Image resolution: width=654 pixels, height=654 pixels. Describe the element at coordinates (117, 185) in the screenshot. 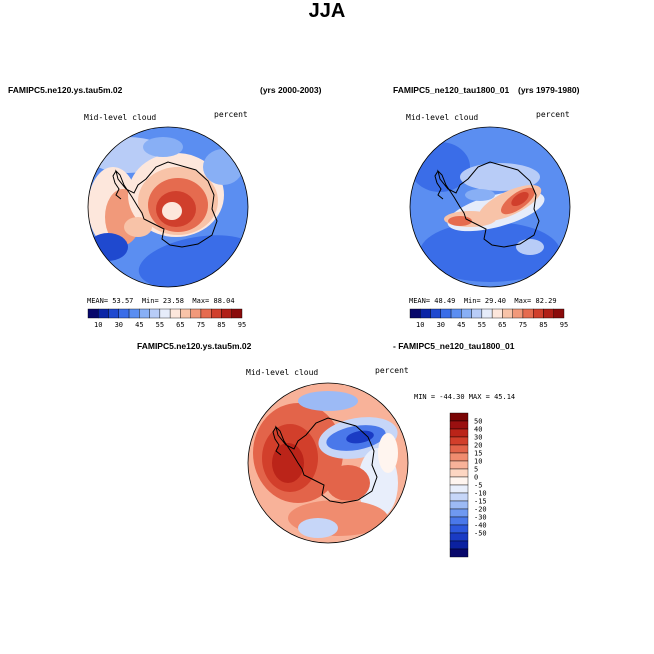

I see `panel1-peninsula-coastline` at that location.